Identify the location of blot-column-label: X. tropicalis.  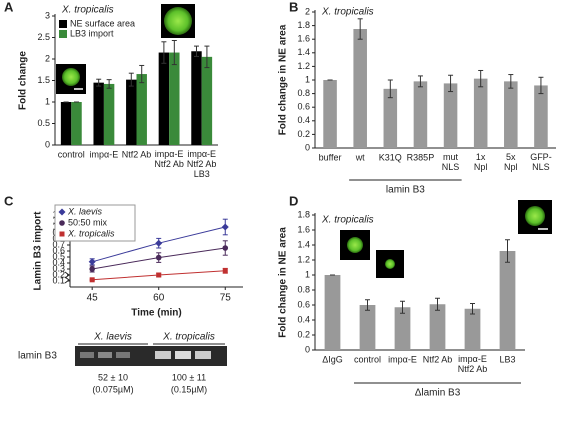
(188, 337).